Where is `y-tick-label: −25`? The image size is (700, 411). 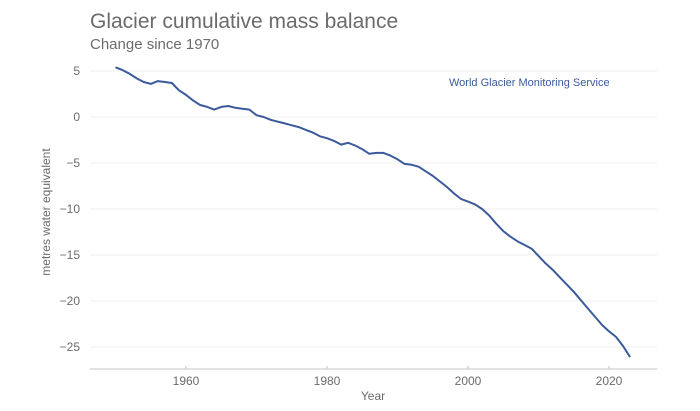
y-tick-label: −25 is located at coordinates (70, 347).